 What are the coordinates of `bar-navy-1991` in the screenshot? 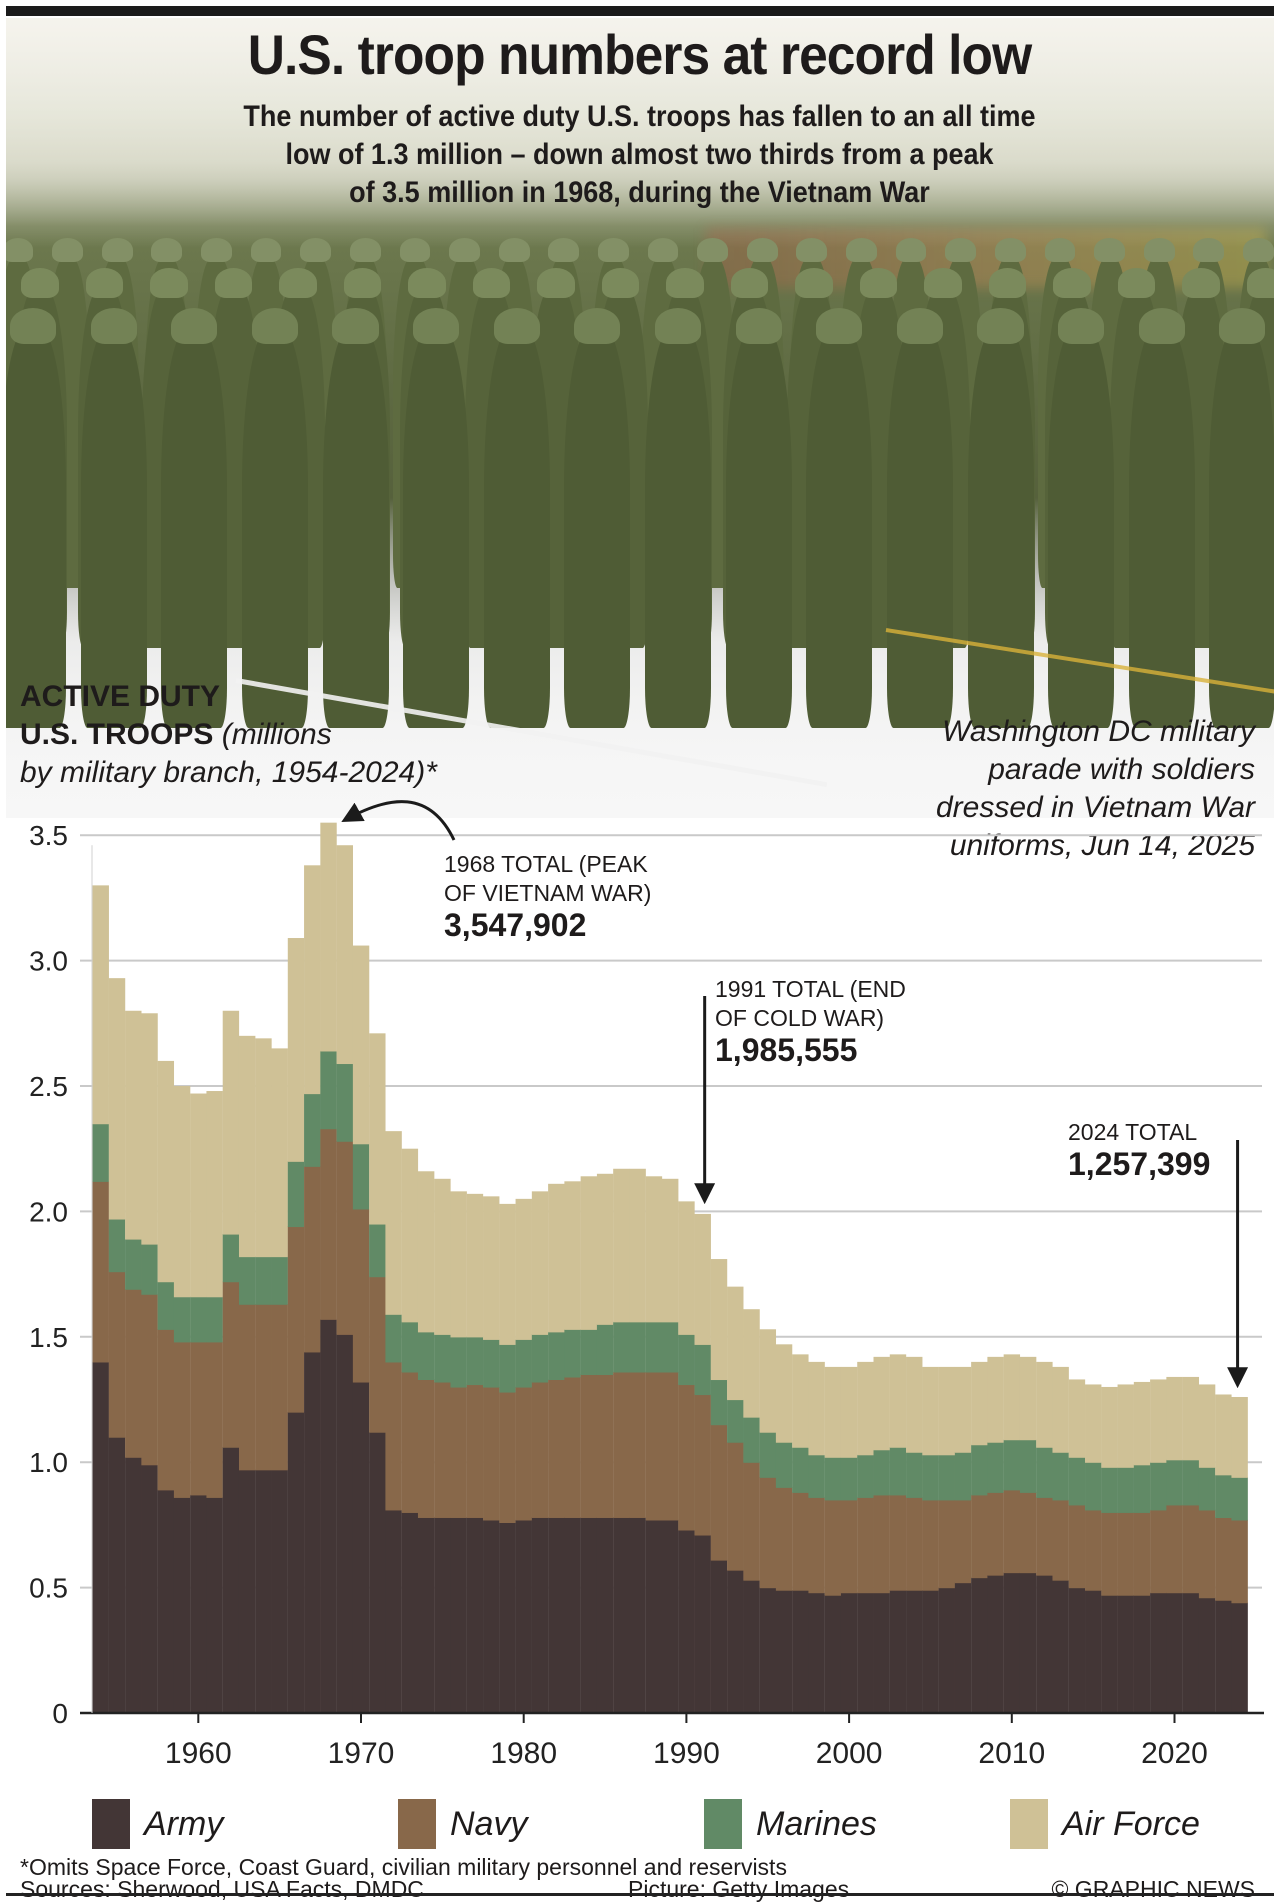 It's located at (702, 1465).